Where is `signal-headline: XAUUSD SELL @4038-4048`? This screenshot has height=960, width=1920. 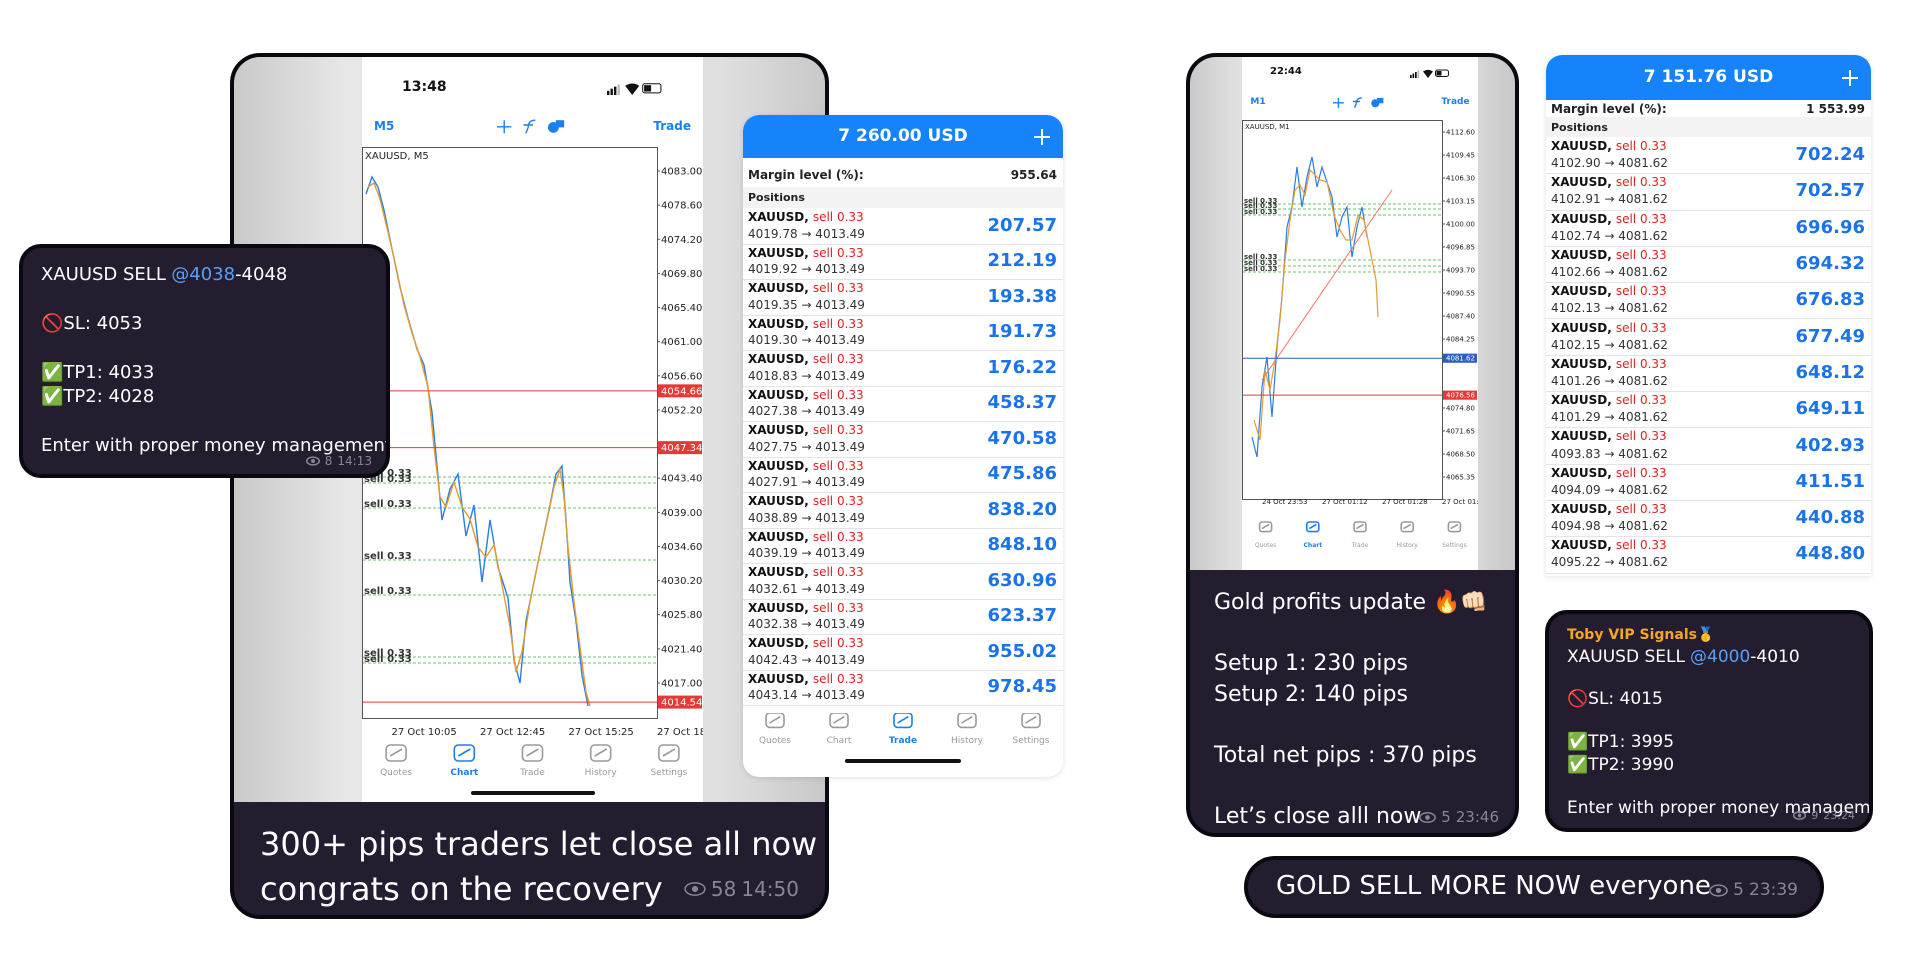
signal-headline: XAUUSD SELL @4038-4048 is located at coordinates (164, 274).